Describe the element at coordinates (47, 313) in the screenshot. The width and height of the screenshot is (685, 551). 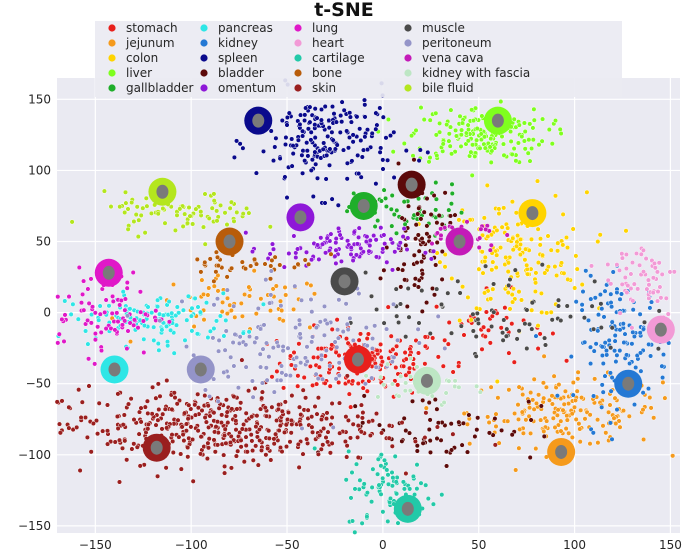
I see `y-tick-label: 0` at that location.